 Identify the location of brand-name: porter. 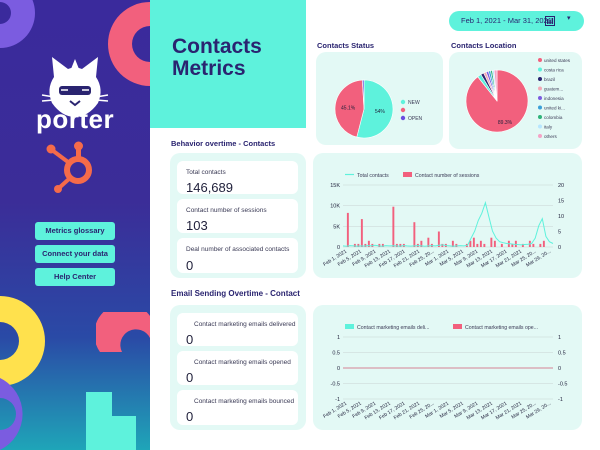
(75, 119).